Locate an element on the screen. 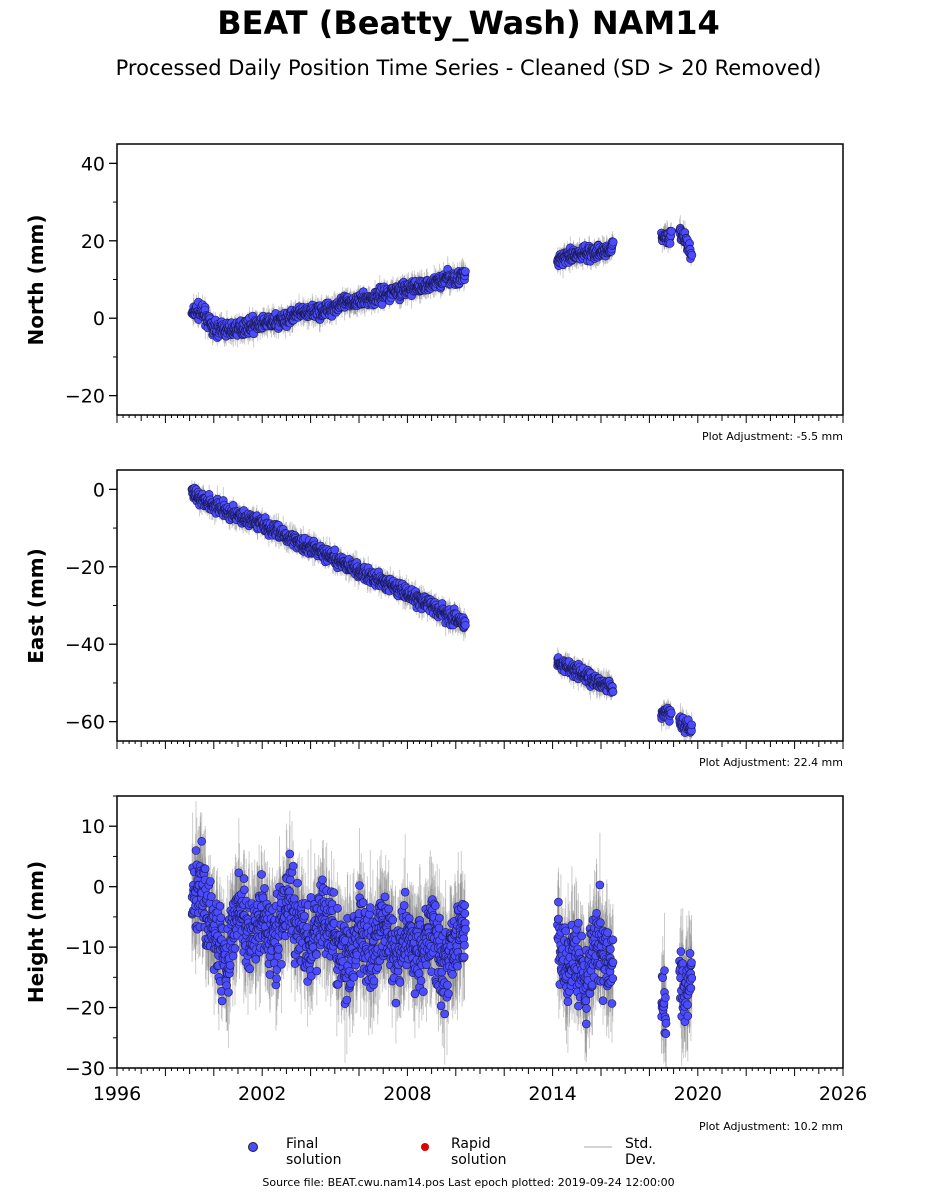  east-ytick-label: −20 is located at coordinates (85, 568).